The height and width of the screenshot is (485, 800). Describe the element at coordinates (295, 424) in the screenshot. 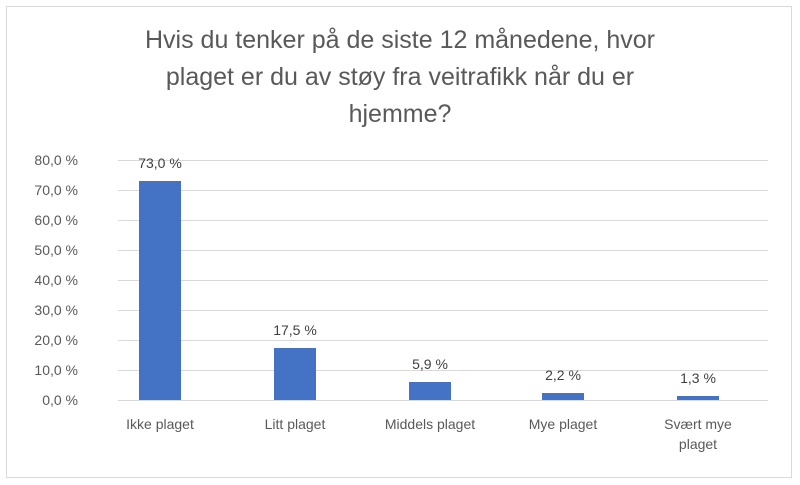

I see `x-category-label: Litt plaget` at that location.